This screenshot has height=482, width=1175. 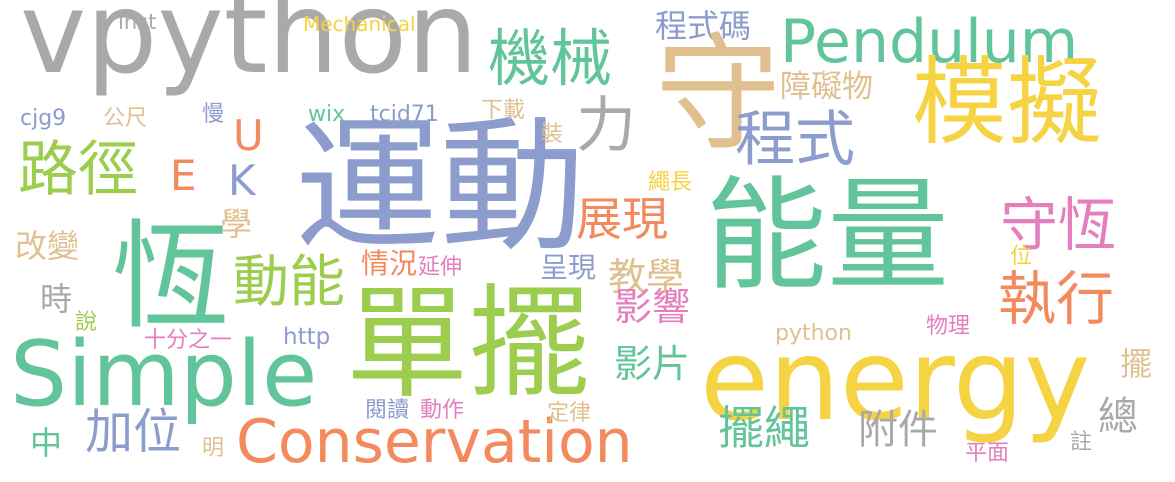 I want to click on word-cjk-10: 力, so click(x=606, y=126).